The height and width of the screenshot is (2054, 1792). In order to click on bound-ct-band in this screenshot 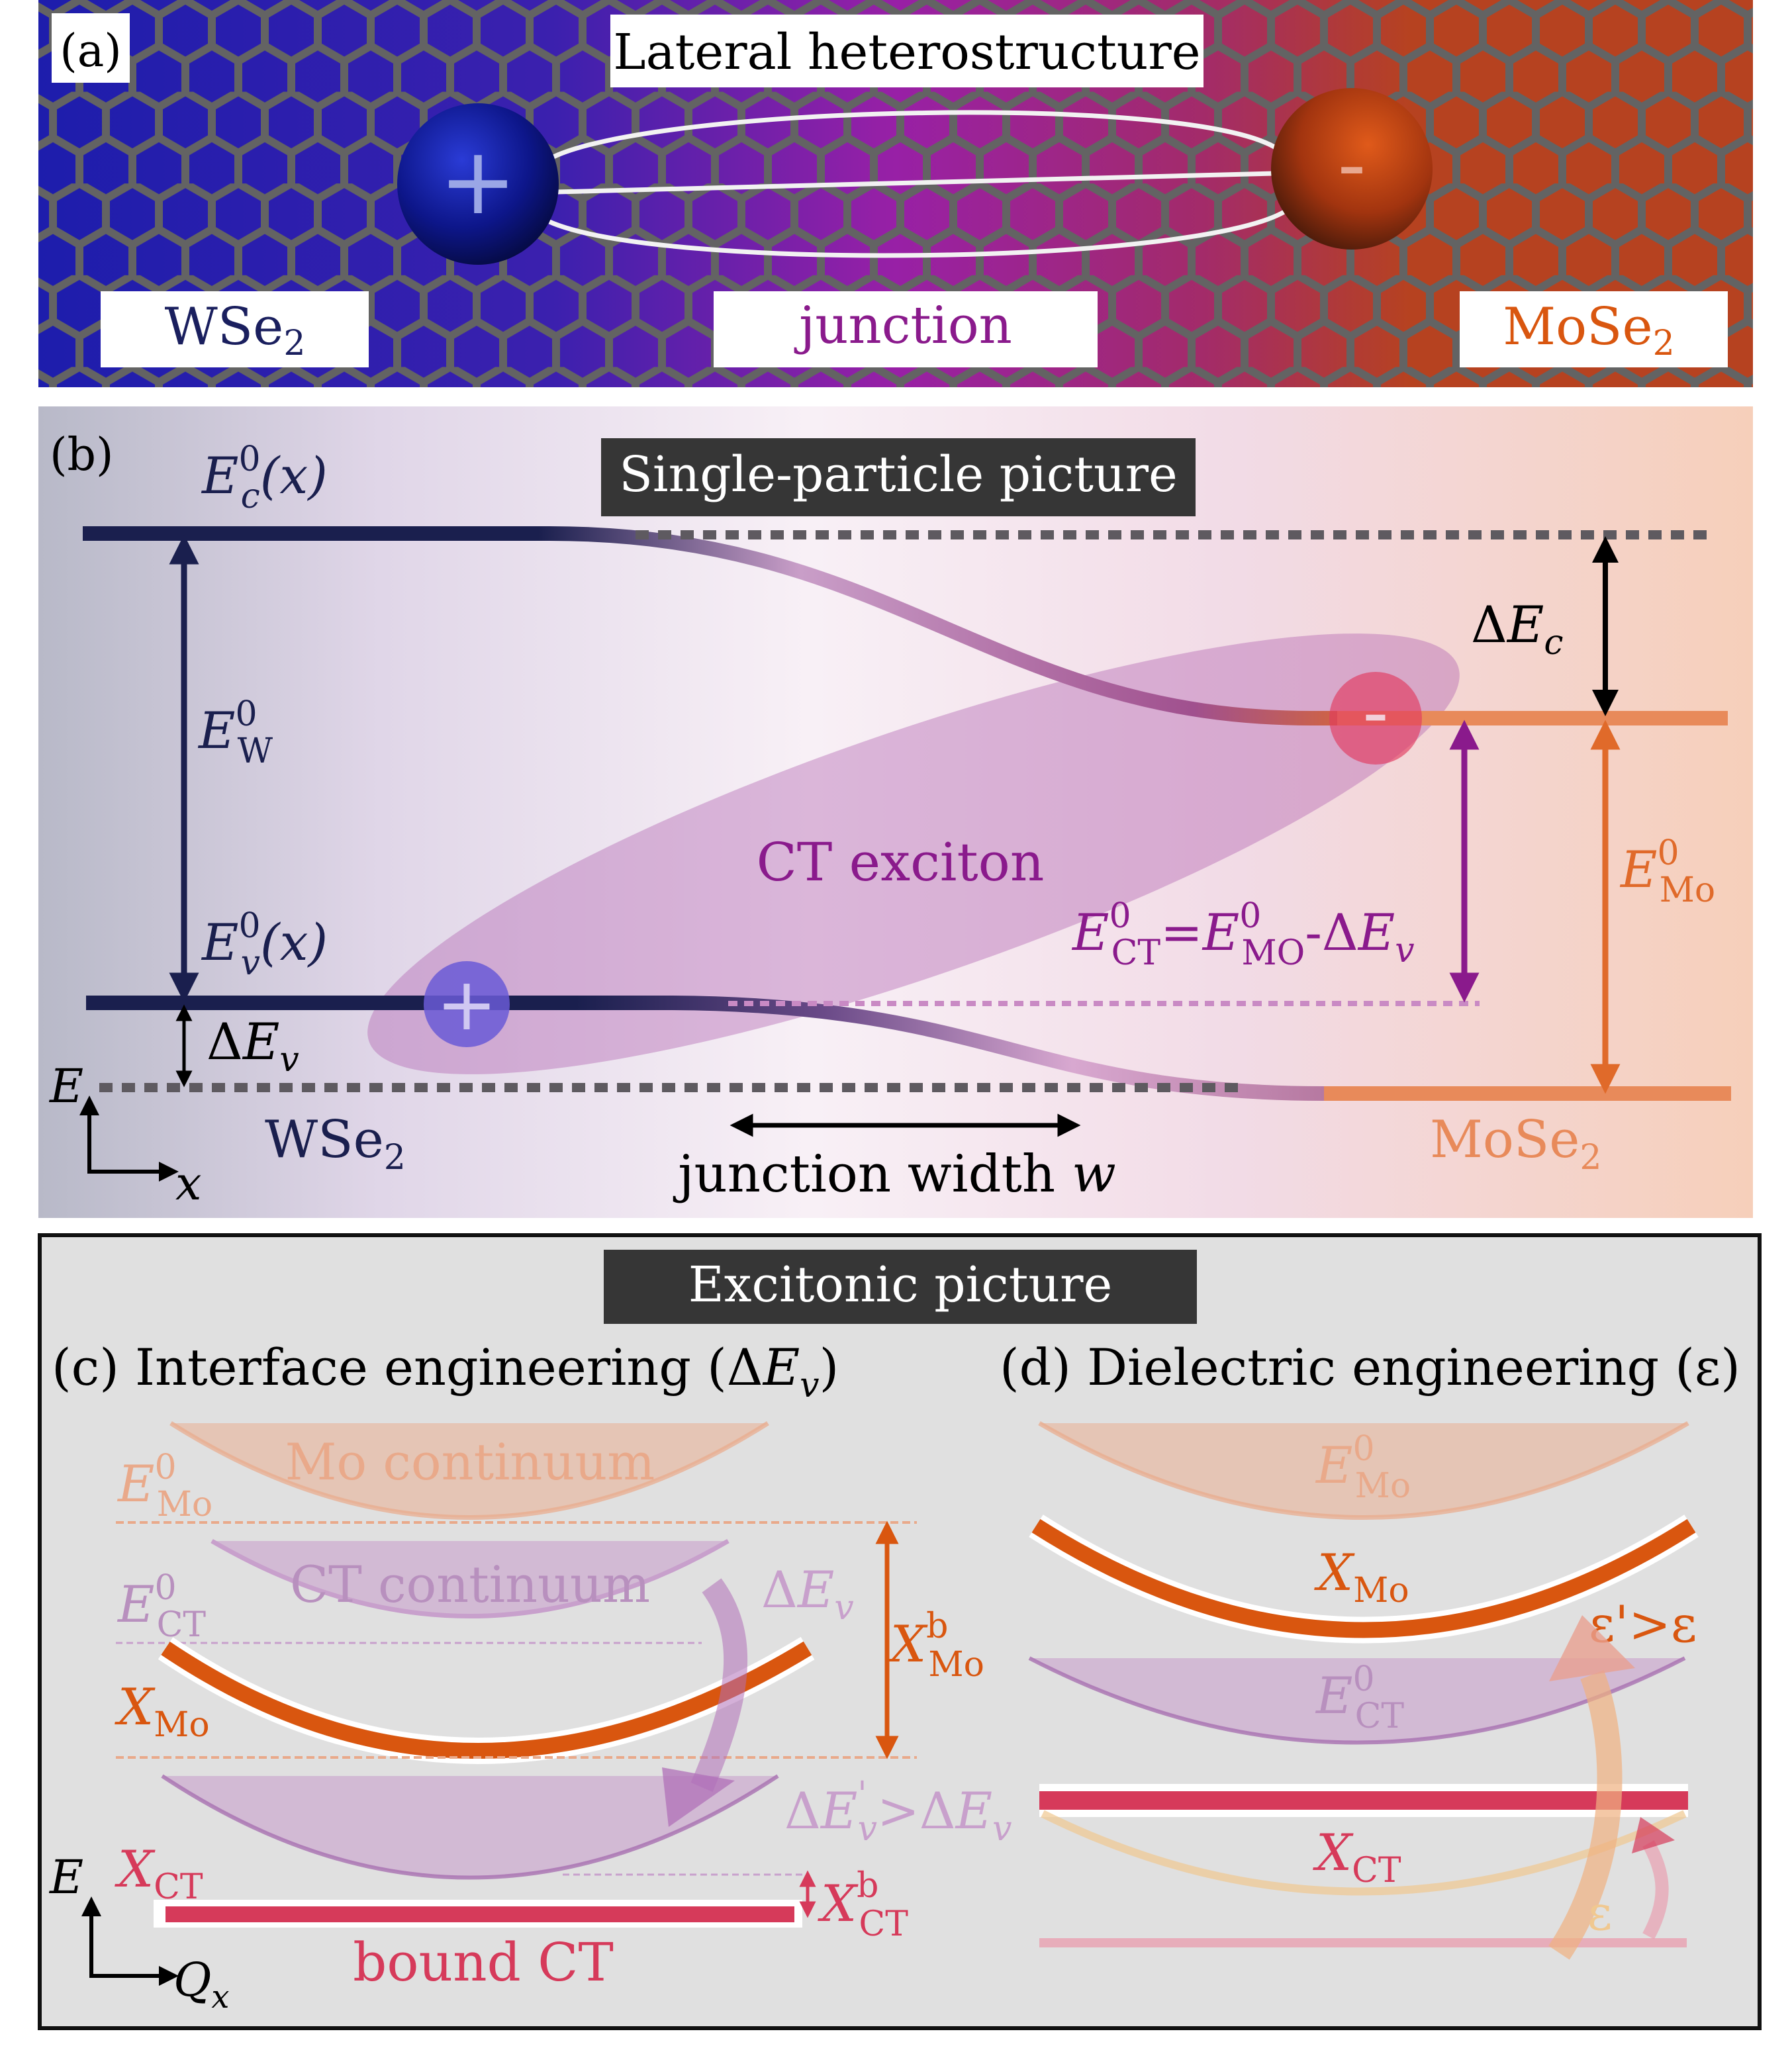, I will do `click(479, 1914)`.